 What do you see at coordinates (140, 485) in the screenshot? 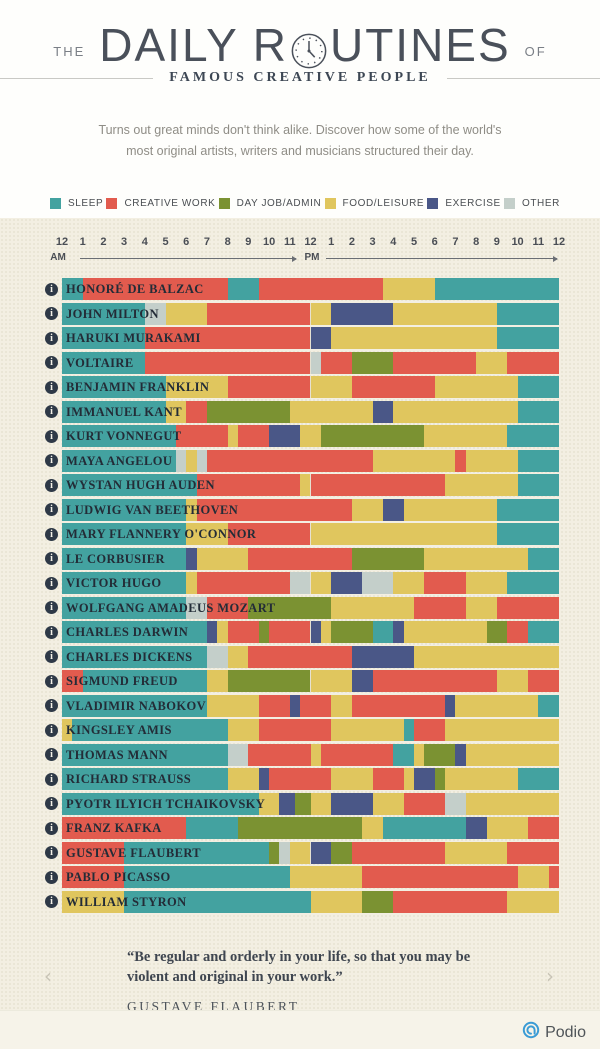
I see `person-name: WYSTAN HUGH AUDEN` at bounding box center [140, 485].